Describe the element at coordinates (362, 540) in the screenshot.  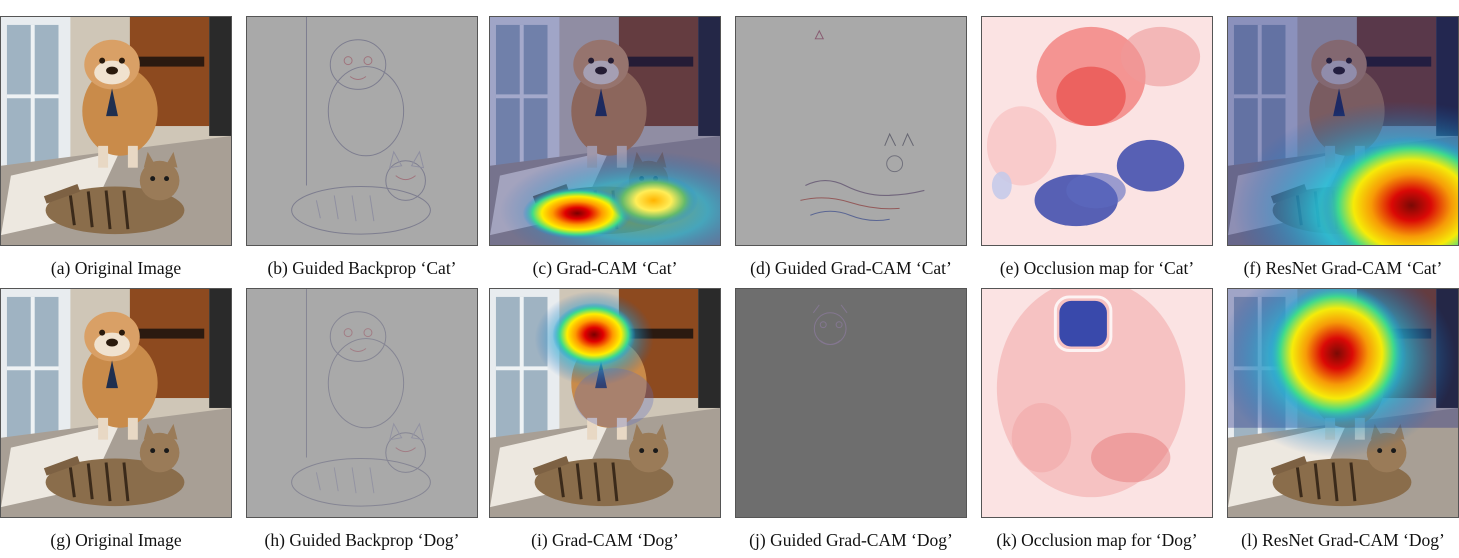
I see `caption-h: (h) Guided Backprop ‘Dog’` at that location.